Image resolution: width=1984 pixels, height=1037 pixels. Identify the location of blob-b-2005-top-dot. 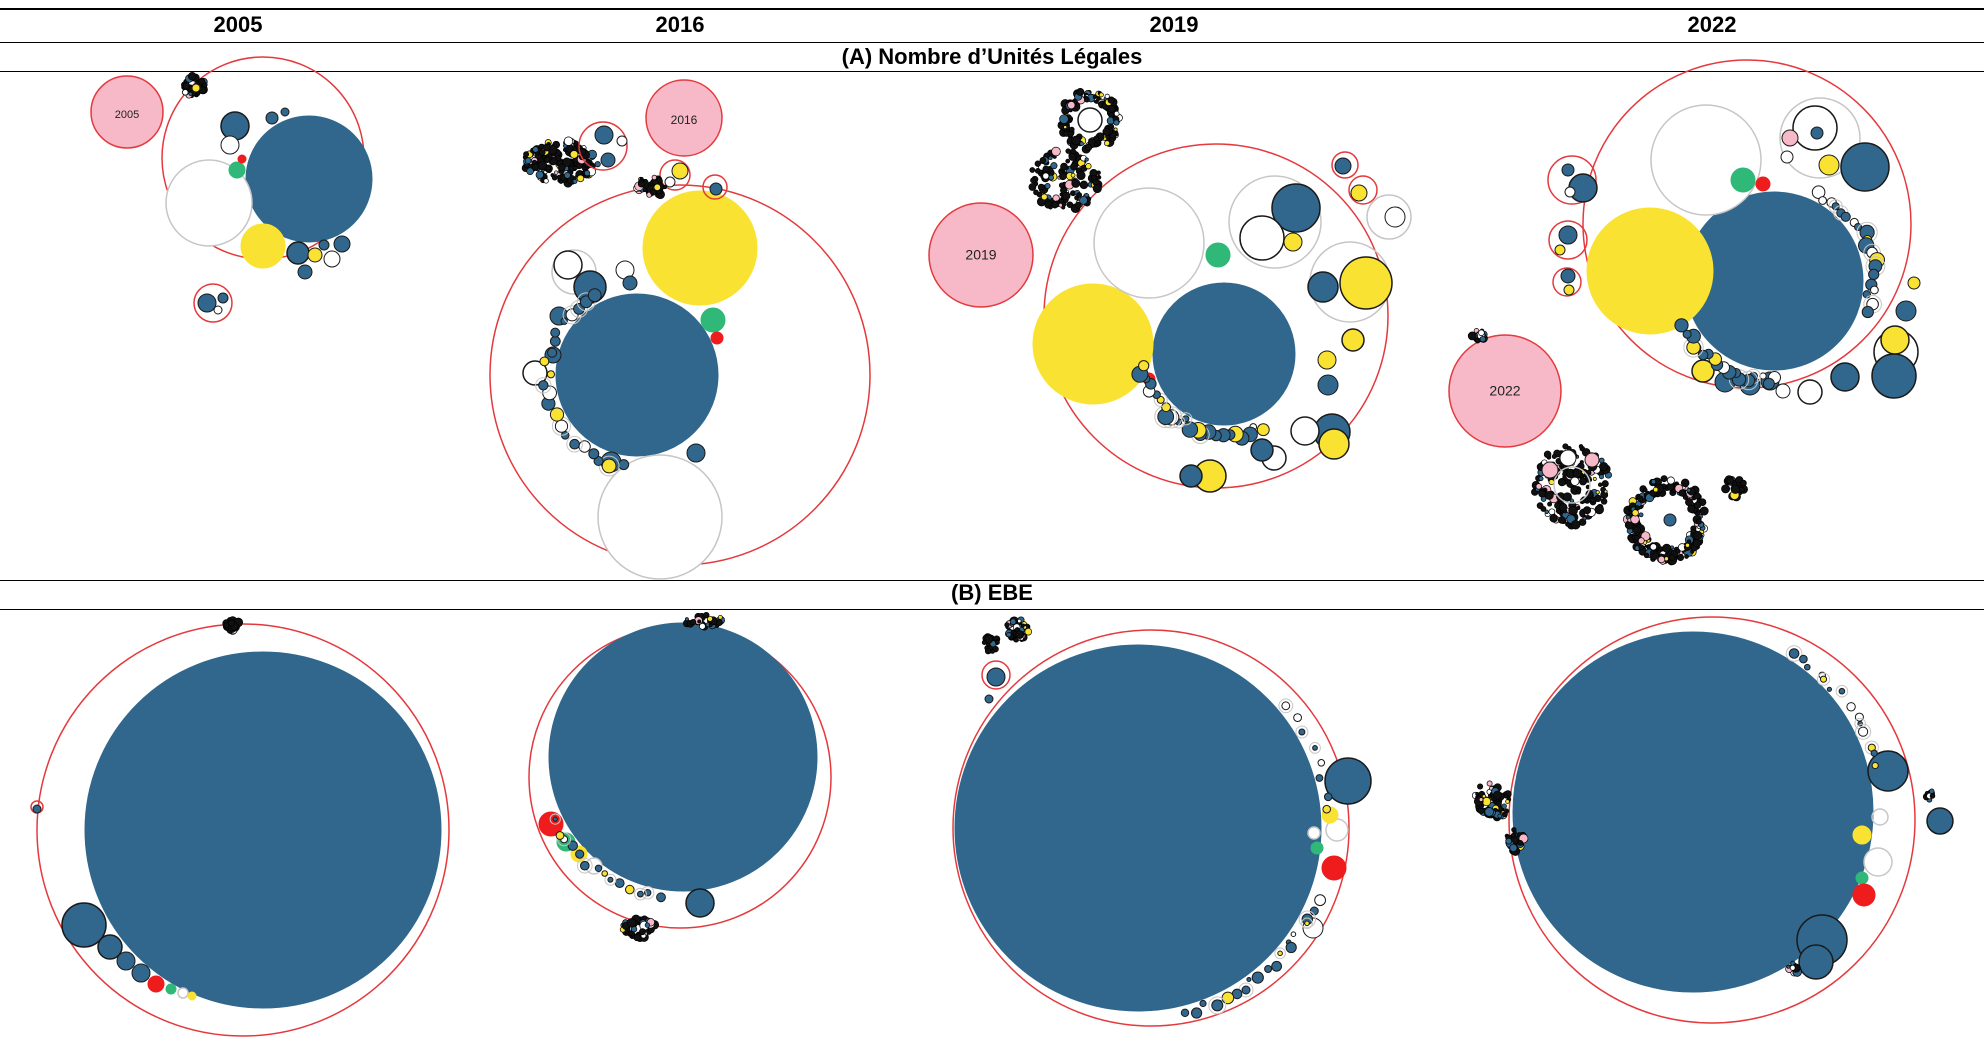
(232, 623).